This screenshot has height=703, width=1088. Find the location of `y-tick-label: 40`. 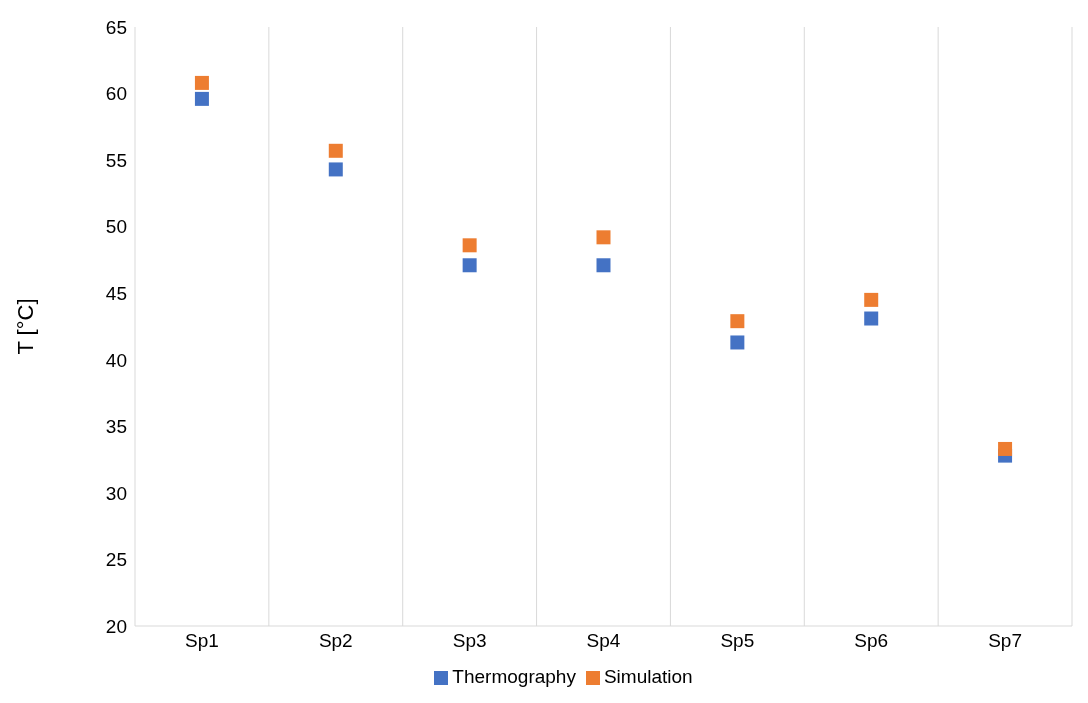

y-tick-label: 40 is located at coordinates (116, 360).